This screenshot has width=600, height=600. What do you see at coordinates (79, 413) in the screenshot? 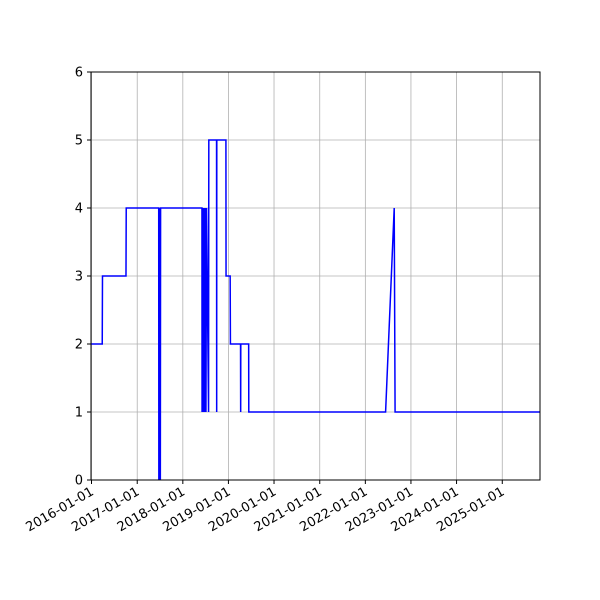
I see `y-tick-label: 1` at bounding box center [79, 413].